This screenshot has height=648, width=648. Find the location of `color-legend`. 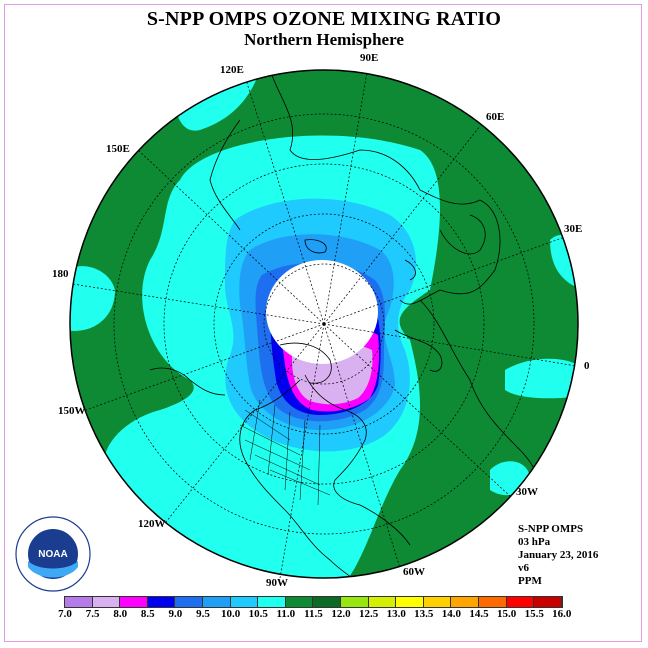

color-legend is located at coordinates (313, 602).